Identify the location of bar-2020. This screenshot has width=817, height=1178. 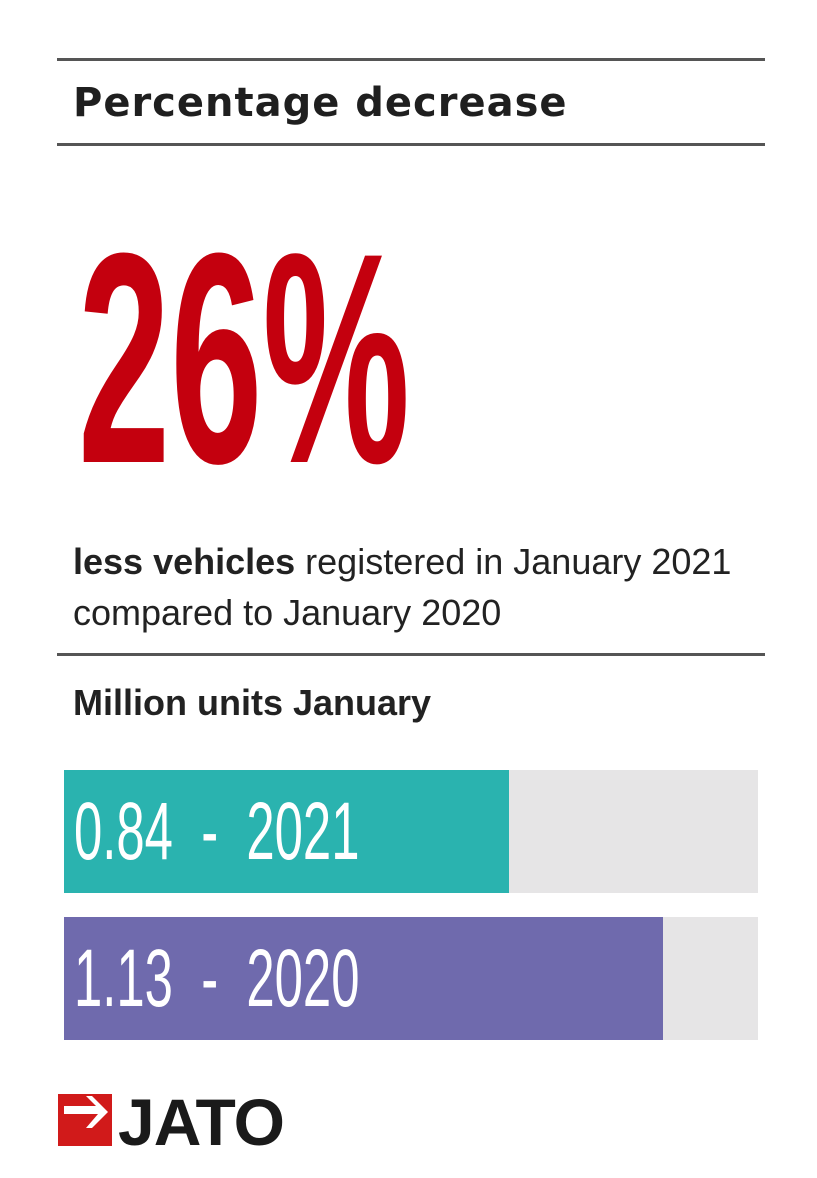
(363, 978).